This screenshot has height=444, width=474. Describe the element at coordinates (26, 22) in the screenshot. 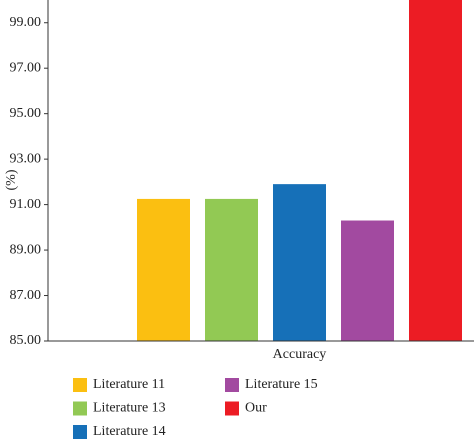

I see `y-tick-label: 99.00` at that location.